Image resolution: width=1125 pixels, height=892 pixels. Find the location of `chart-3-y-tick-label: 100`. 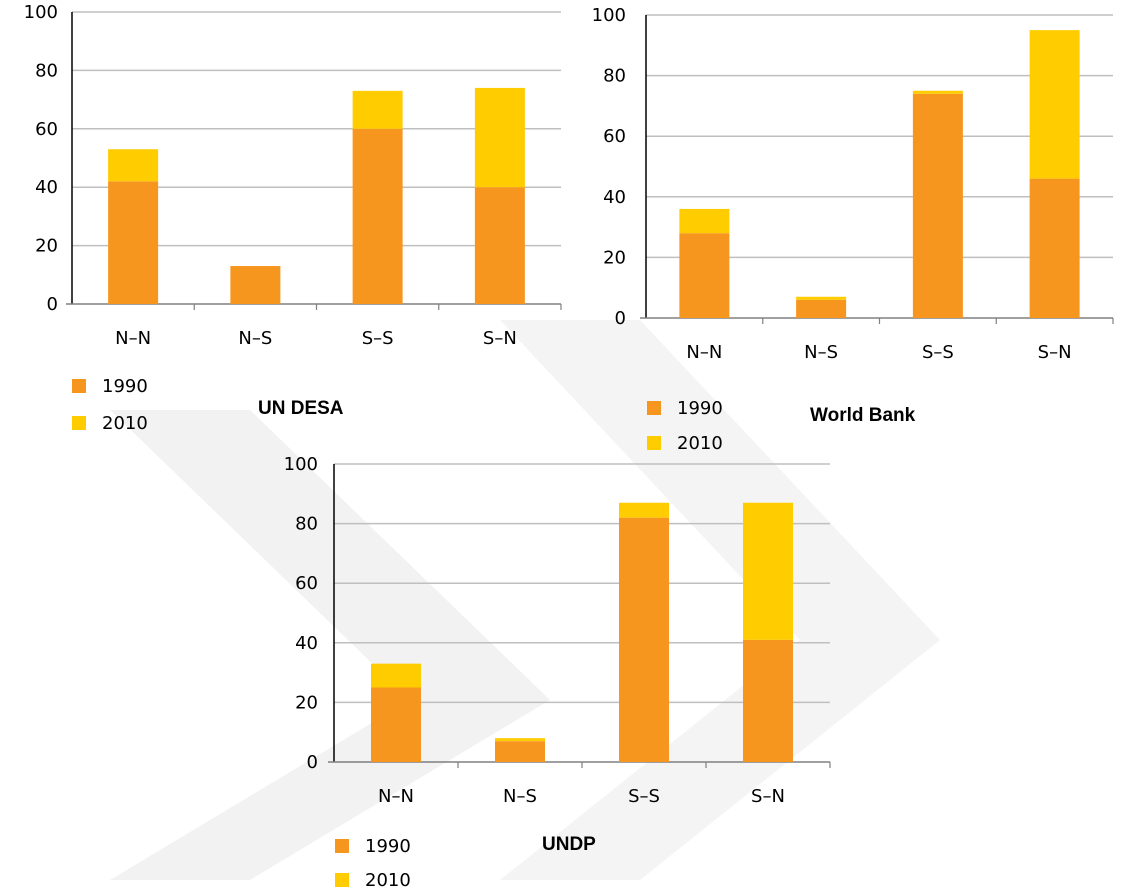

chart-3-y-tick-label: 100 is located at coordinates (301, 464).